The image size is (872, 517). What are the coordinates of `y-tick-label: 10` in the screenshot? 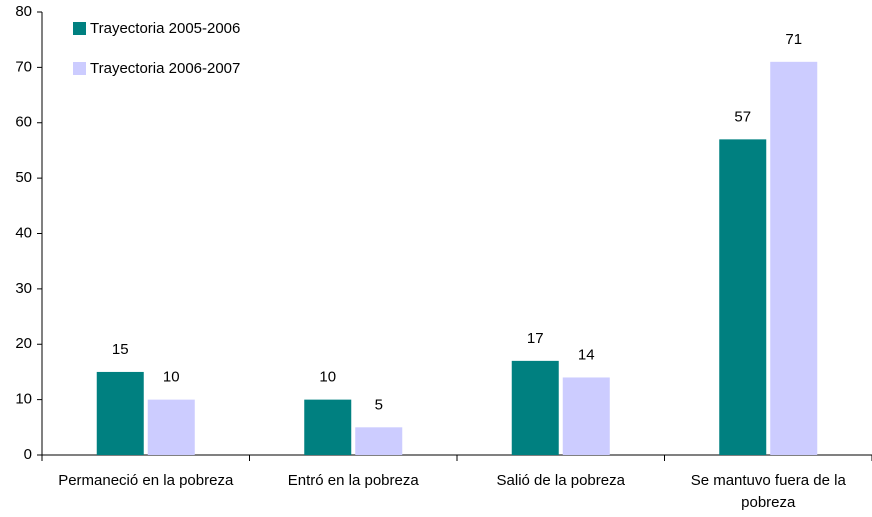 It's located at (23, 399).